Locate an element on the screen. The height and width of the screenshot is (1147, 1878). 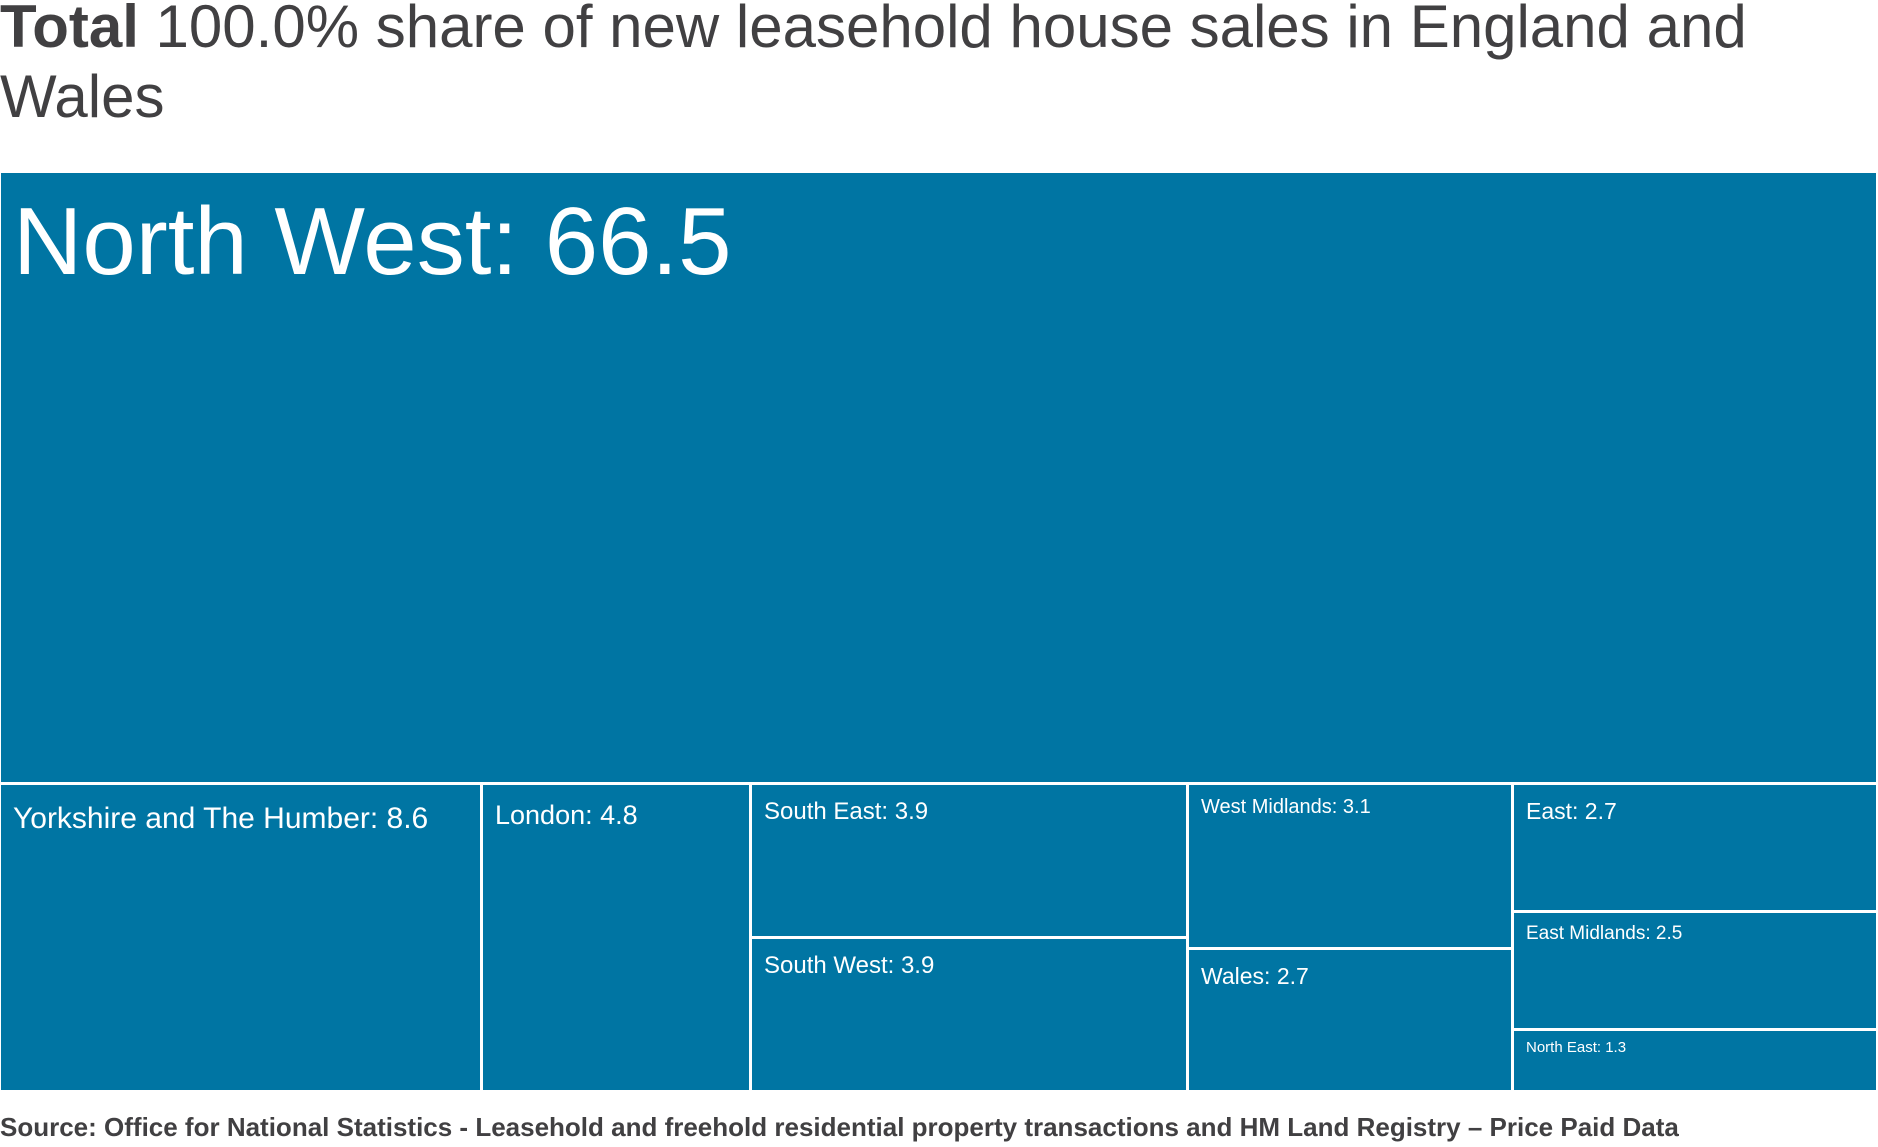
treemap-tile-label: London: 4.8 is located at coordinates (566, 815).